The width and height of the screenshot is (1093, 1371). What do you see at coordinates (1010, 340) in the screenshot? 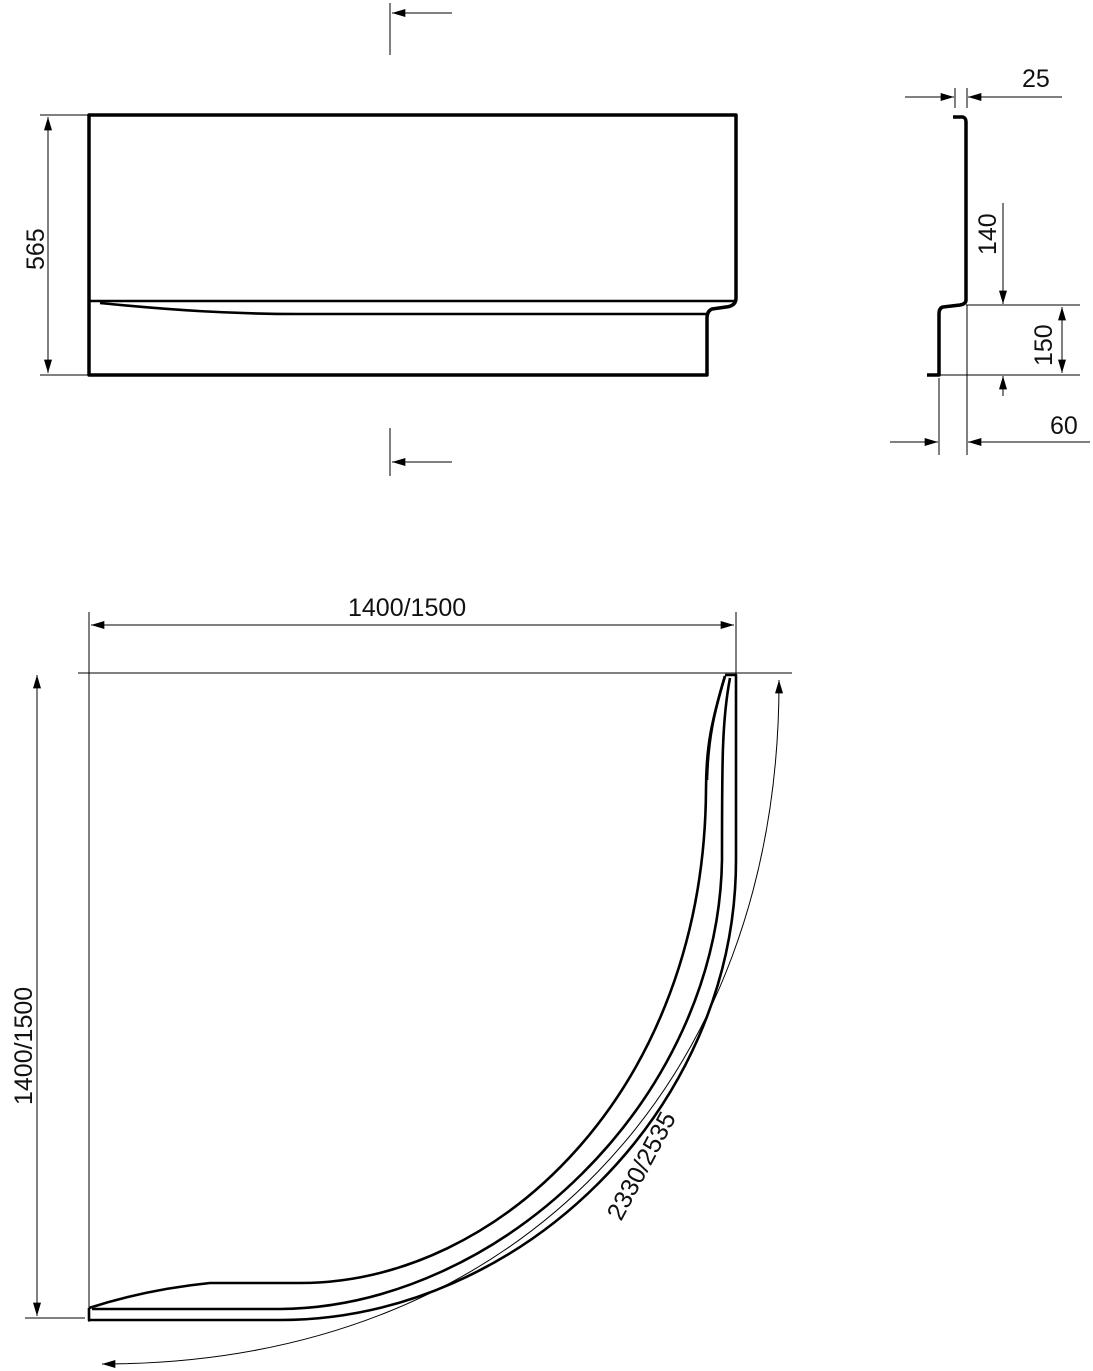
I see `lower-height-dimension: 150` at bounding box center [1010, 340].